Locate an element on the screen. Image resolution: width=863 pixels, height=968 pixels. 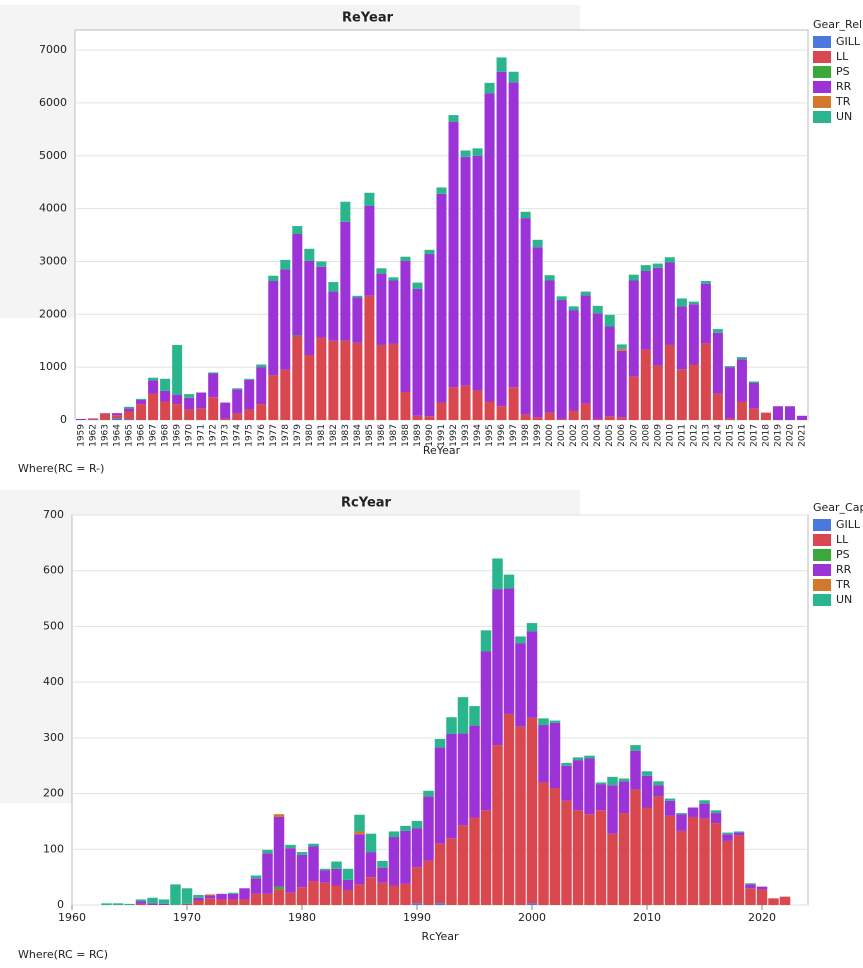
y-tick-label: 600 is located at coordinates (53, 570).